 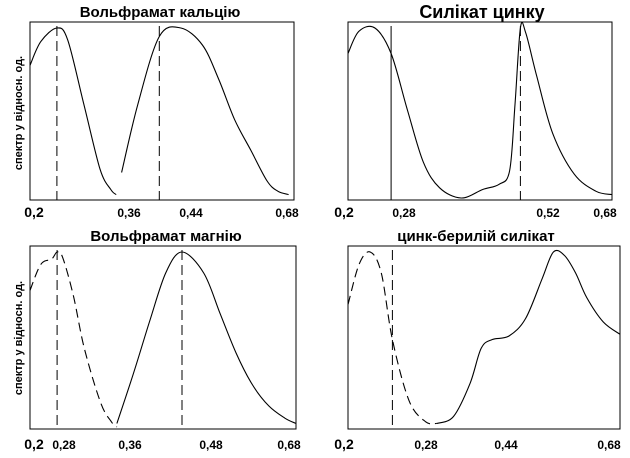 I want to click on panel-title: Вольфрамат магнію, so click(x=165, y=236).